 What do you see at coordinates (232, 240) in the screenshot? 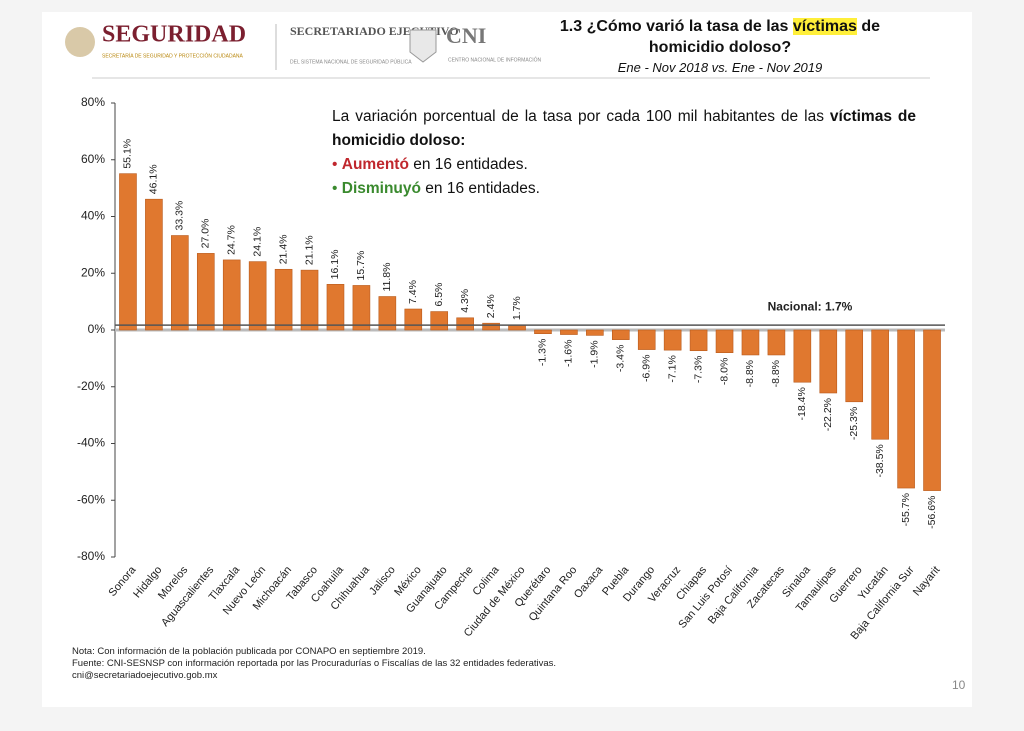
I see `value-label: 24.7%` at bounding box center [232, 240].